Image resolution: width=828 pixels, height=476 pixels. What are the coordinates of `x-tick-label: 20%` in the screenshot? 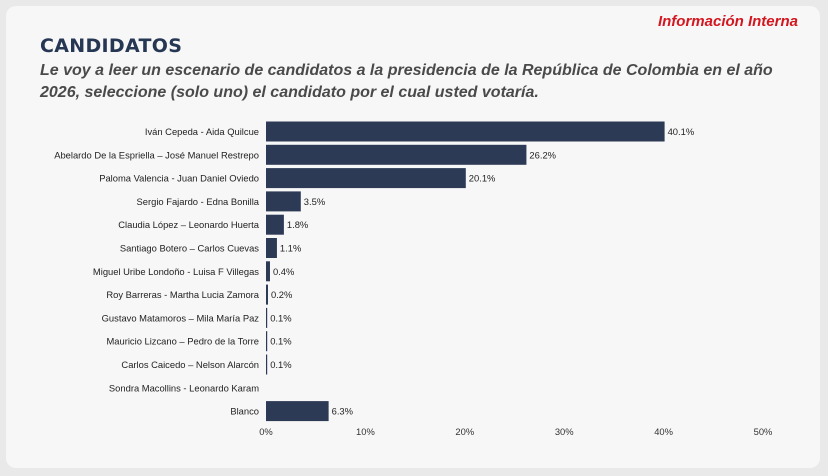 It's located at (464, 431).